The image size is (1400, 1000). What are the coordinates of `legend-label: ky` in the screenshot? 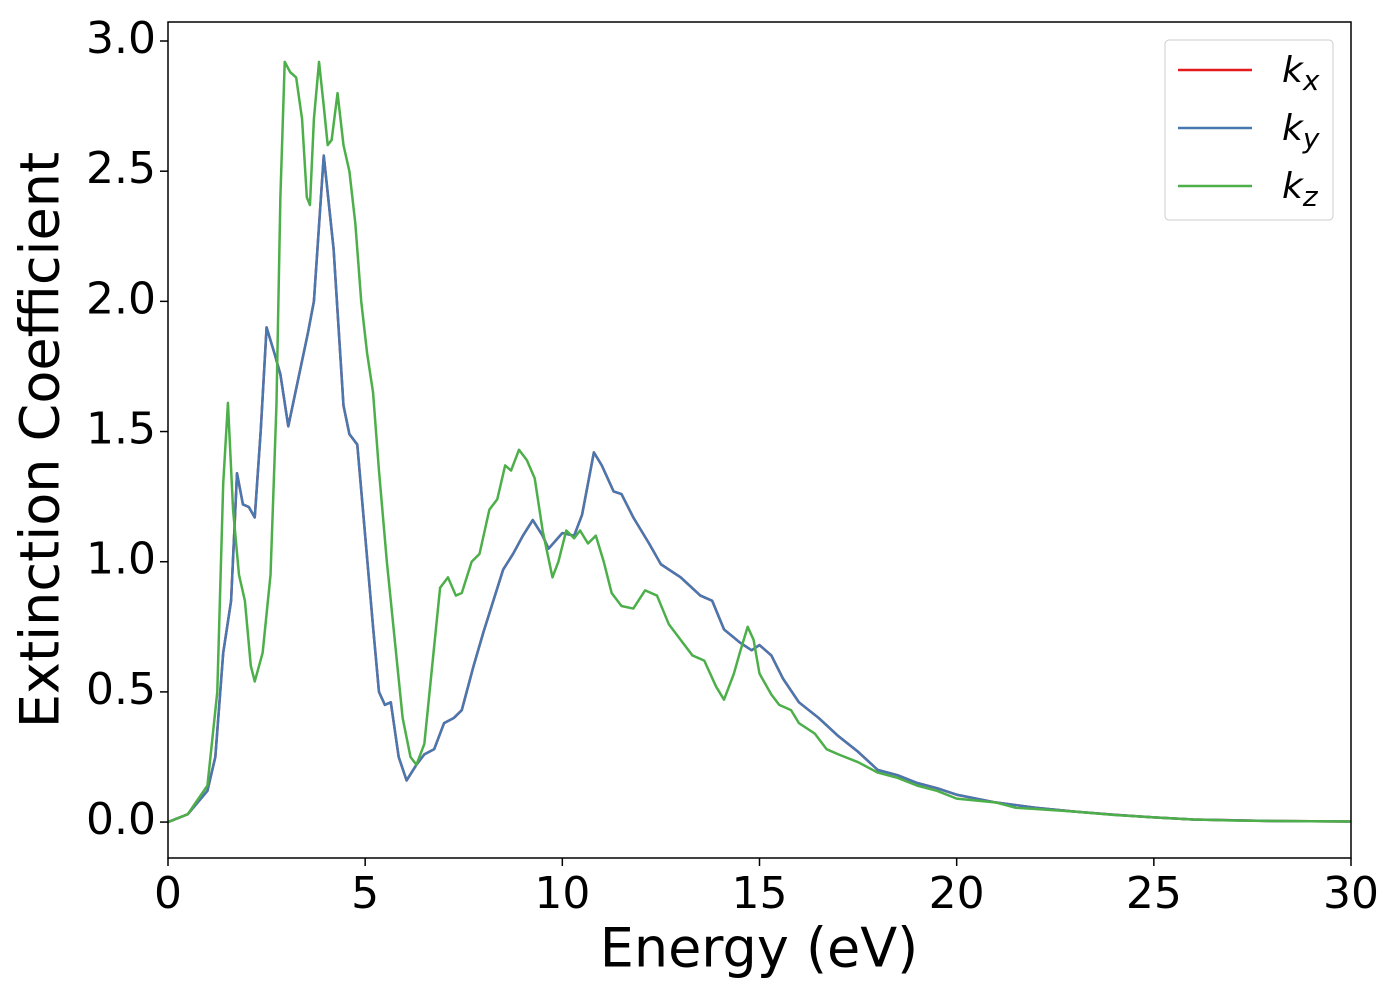 It's located at (1301, 131).